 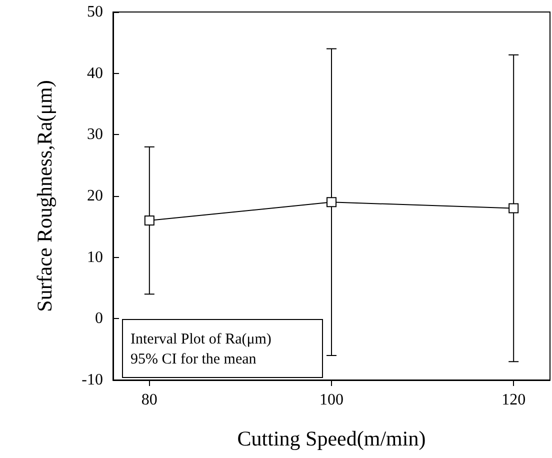 I want to click on y-tick-label: 40, so click(x=95, y=73).